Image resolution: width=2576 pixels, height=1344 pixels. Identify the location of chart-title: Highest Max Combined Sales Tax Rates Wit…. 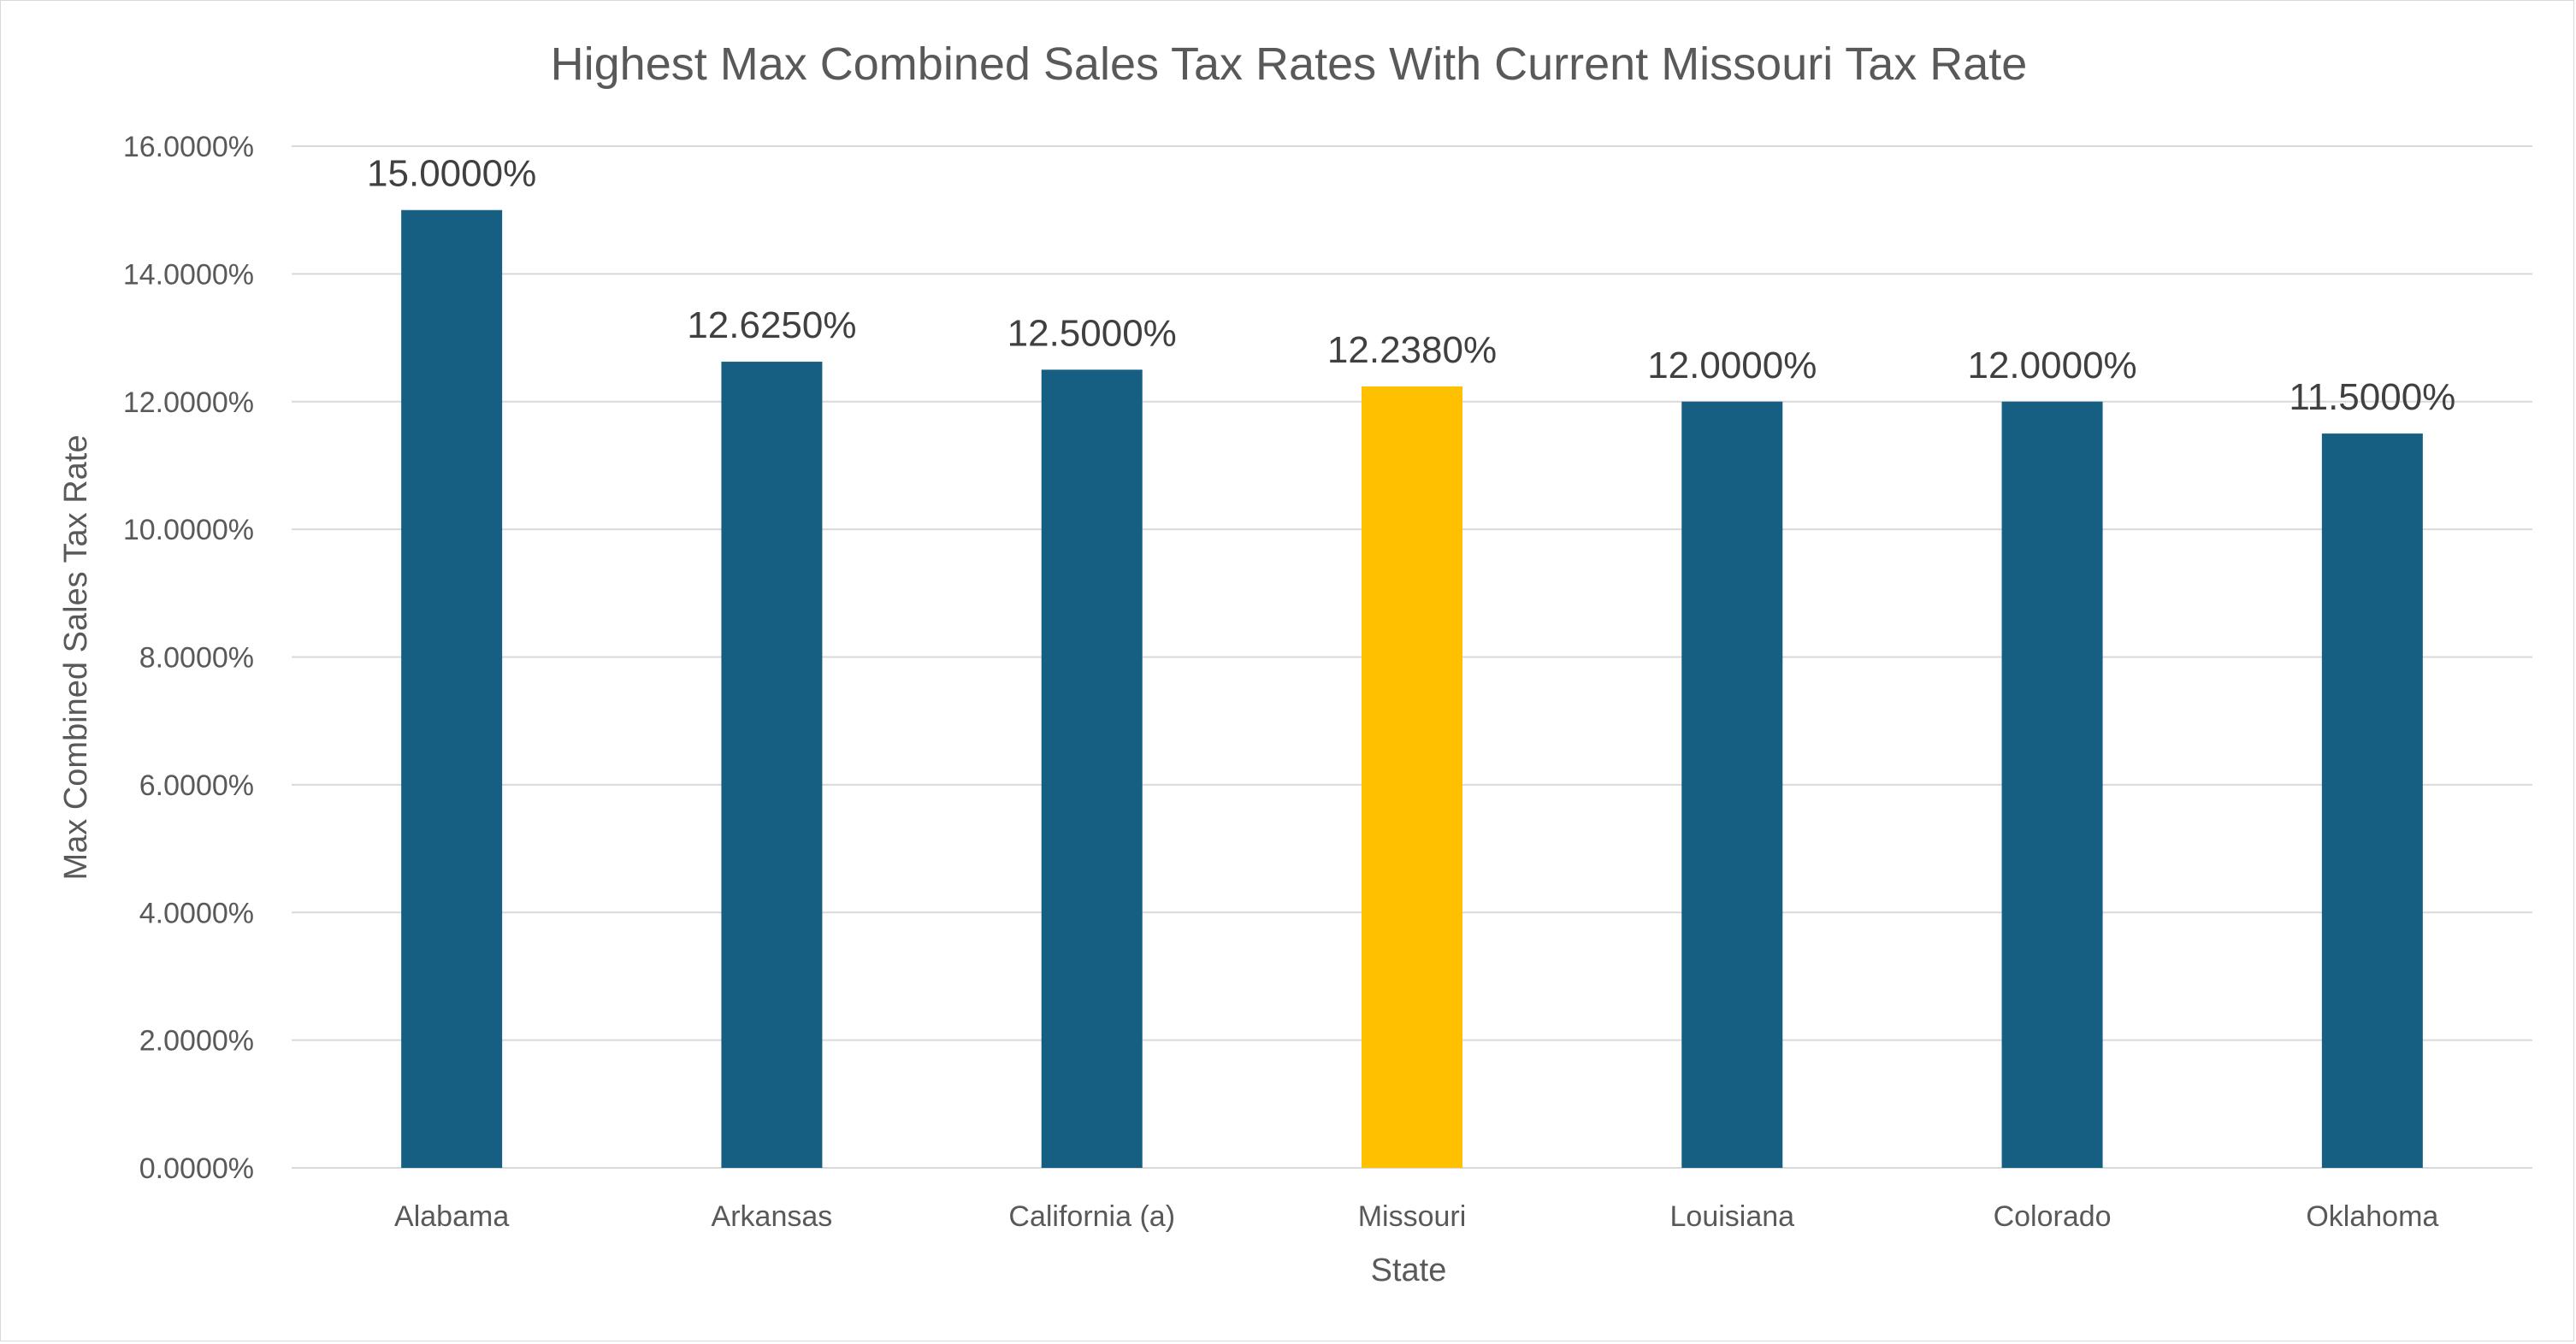
(1289, 64).